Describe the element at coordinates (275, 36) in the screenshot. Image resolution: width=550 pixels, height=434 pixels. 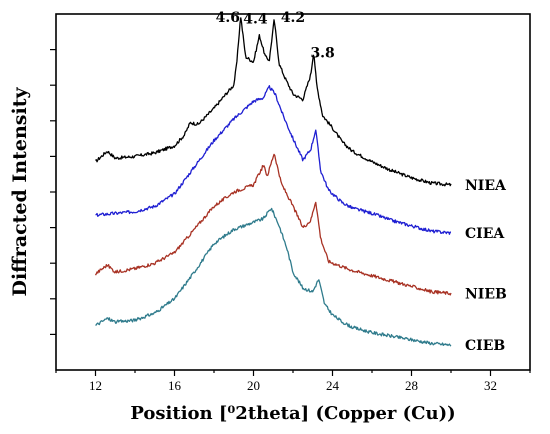
I see `peak-annotations: 4.6 4.4 4.2 3.8` at that location.